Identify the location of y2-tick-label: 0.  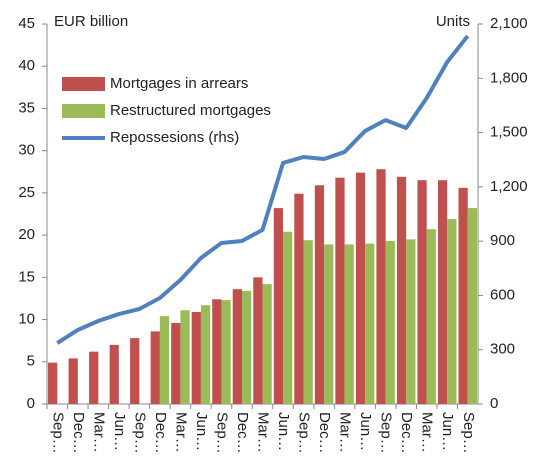
(494, 403).